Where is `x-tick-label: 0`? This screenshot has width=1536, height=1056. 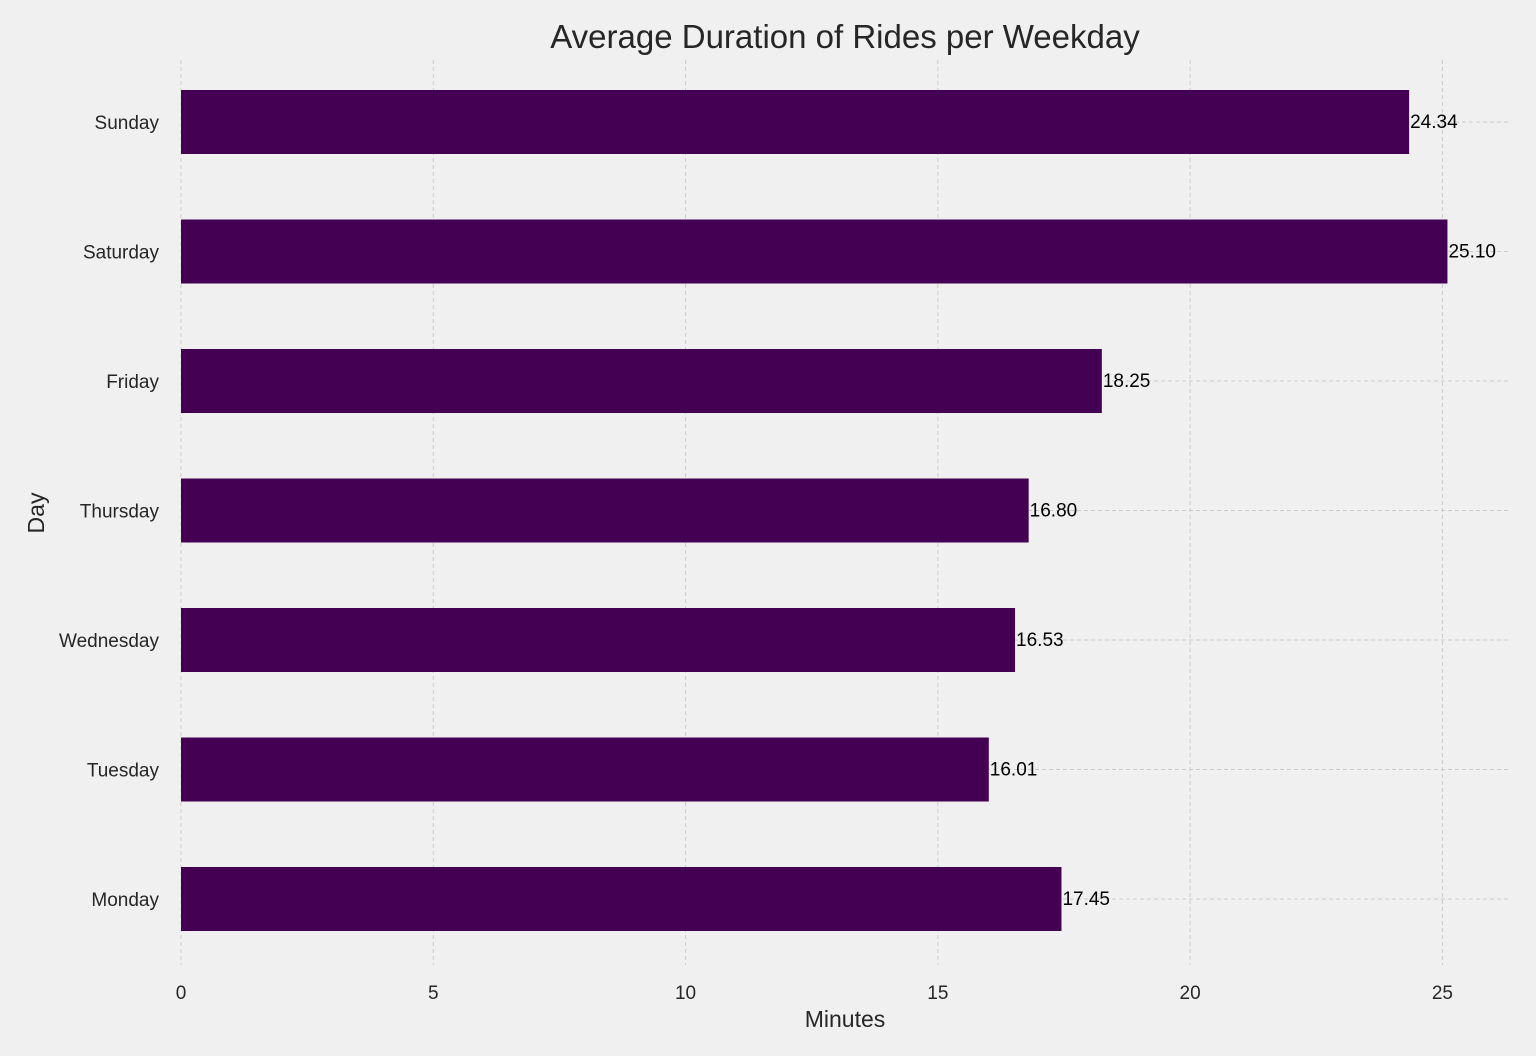
x-tick-label: 0 is located at coordinates (181, 993).